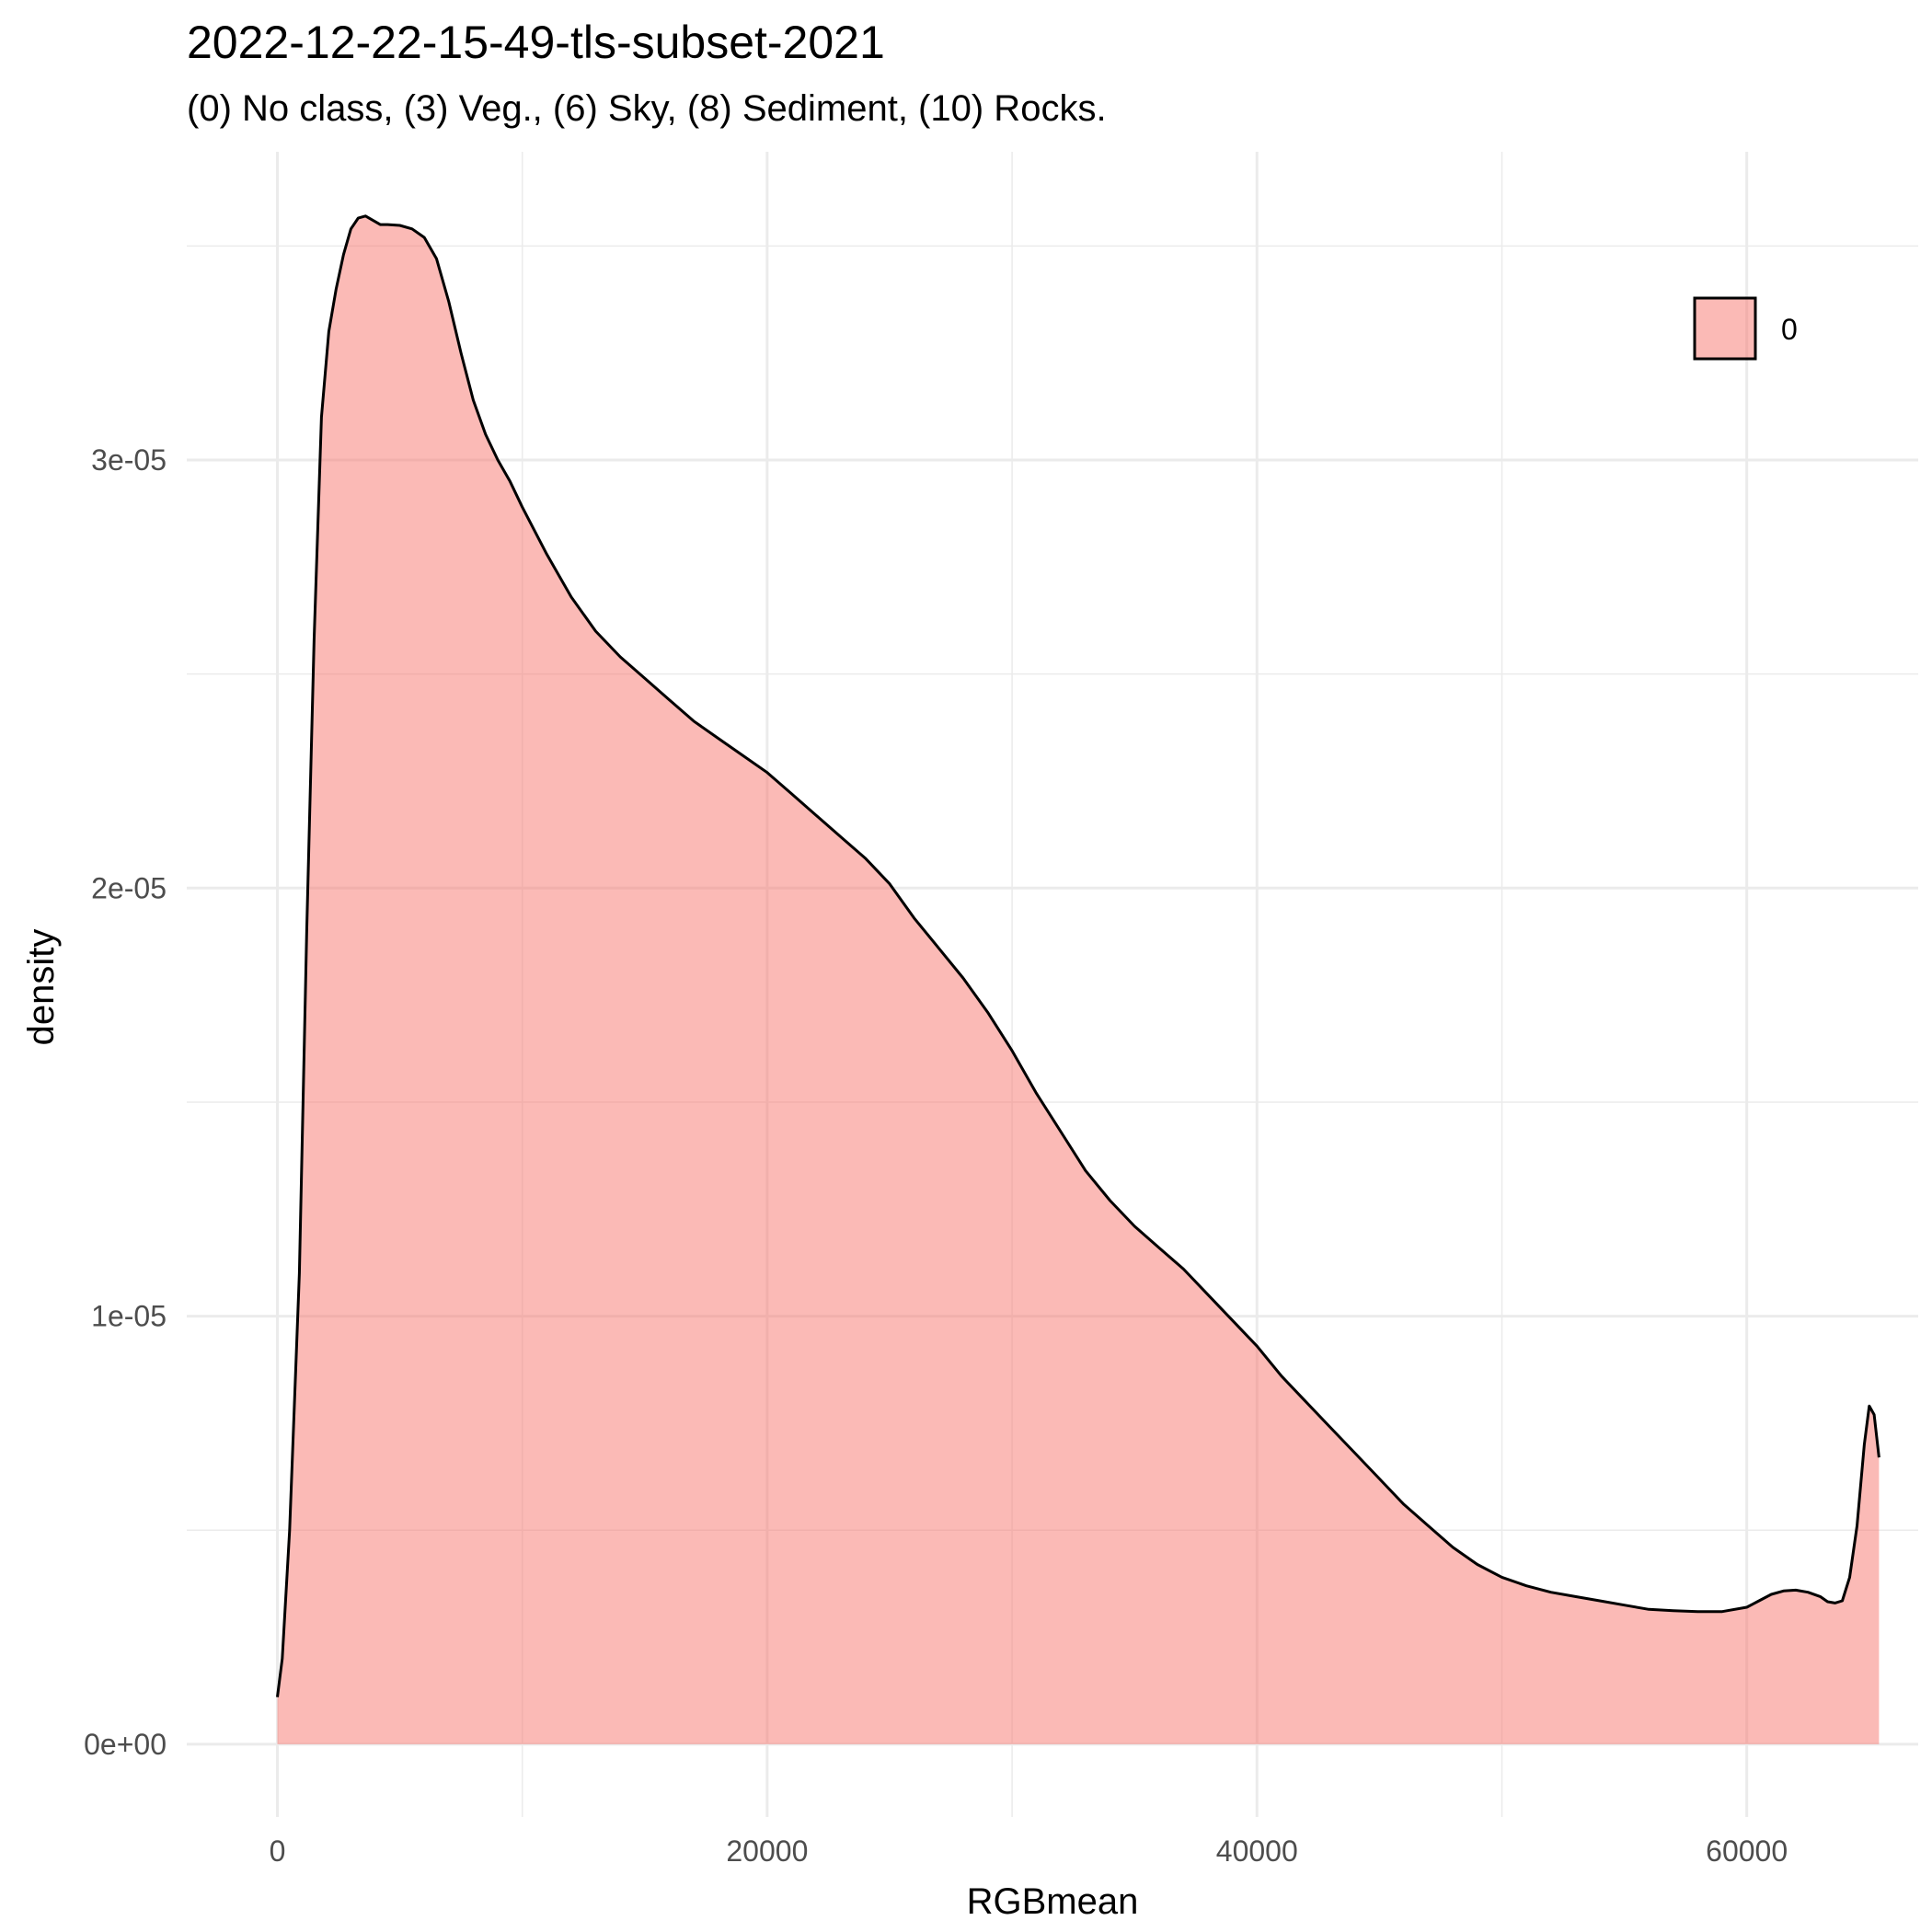 This screenshot has height=1932, width=1932. I want to click on x-axis-tick-labels: 0 20000 40000 60000, so click(1029, 1851).